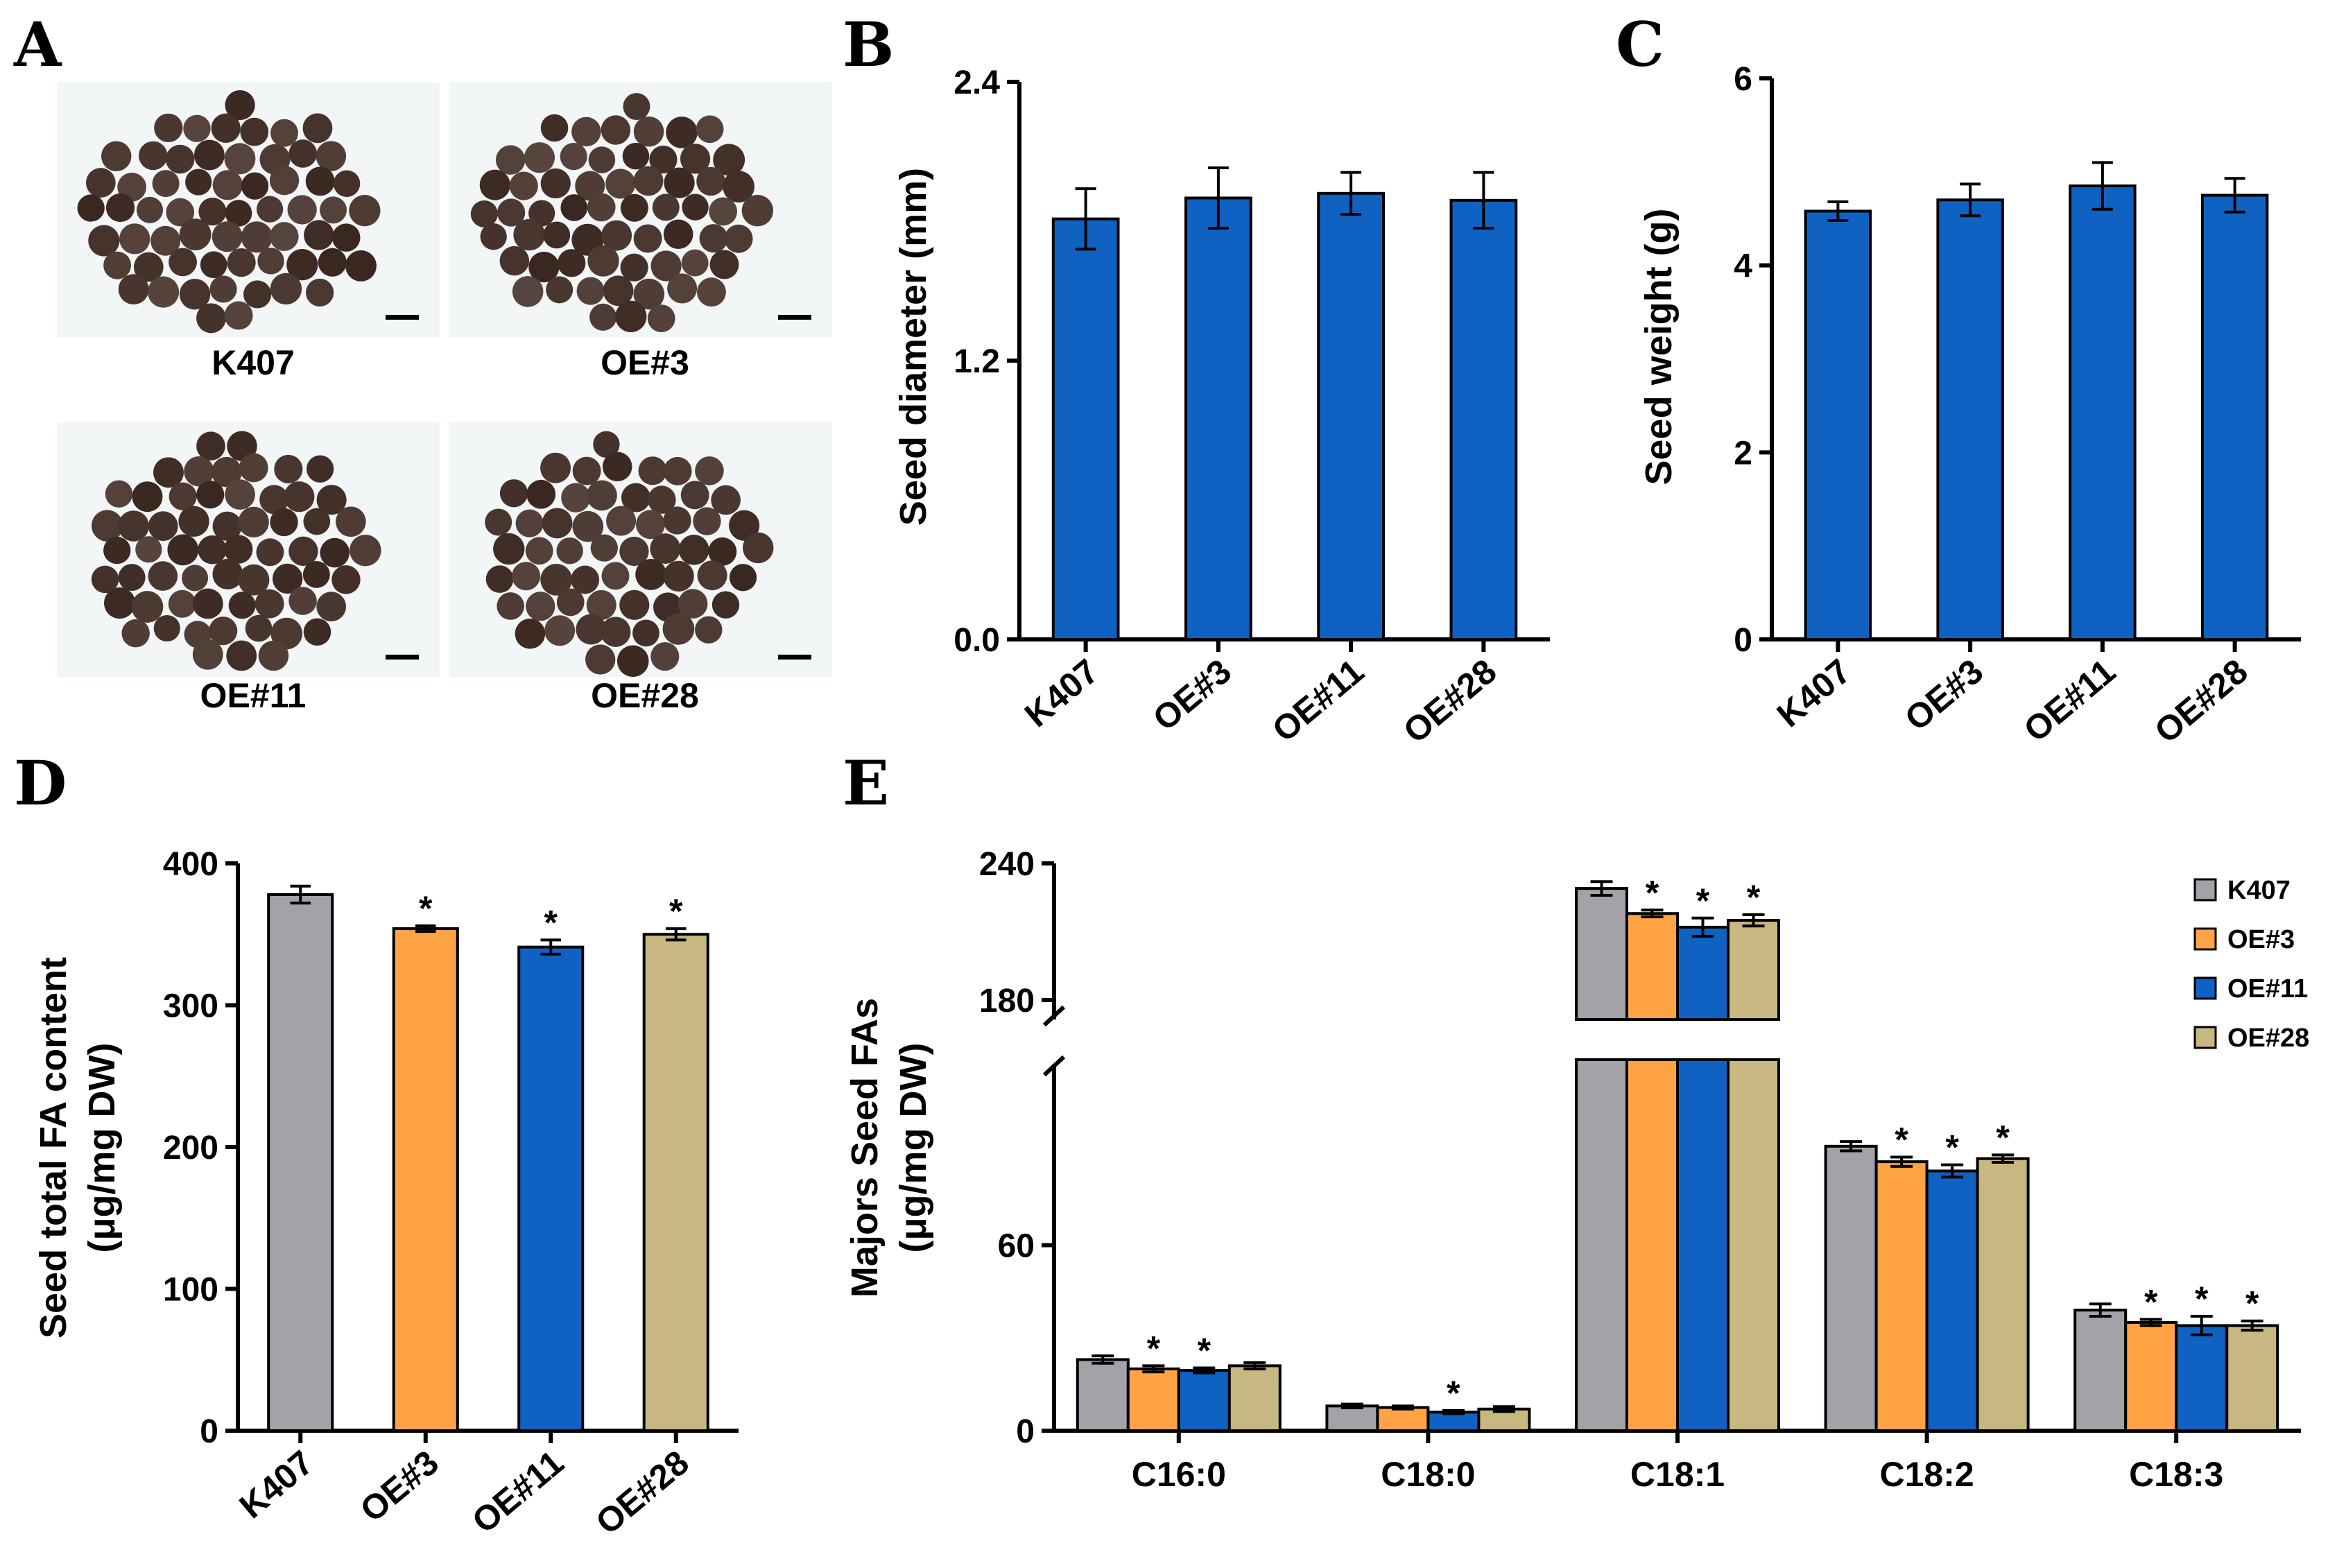 The height and width of the screenshot is (1568, 2346). I want to click on x-tick-label-oe28: OE#28, so click(1449, 701).